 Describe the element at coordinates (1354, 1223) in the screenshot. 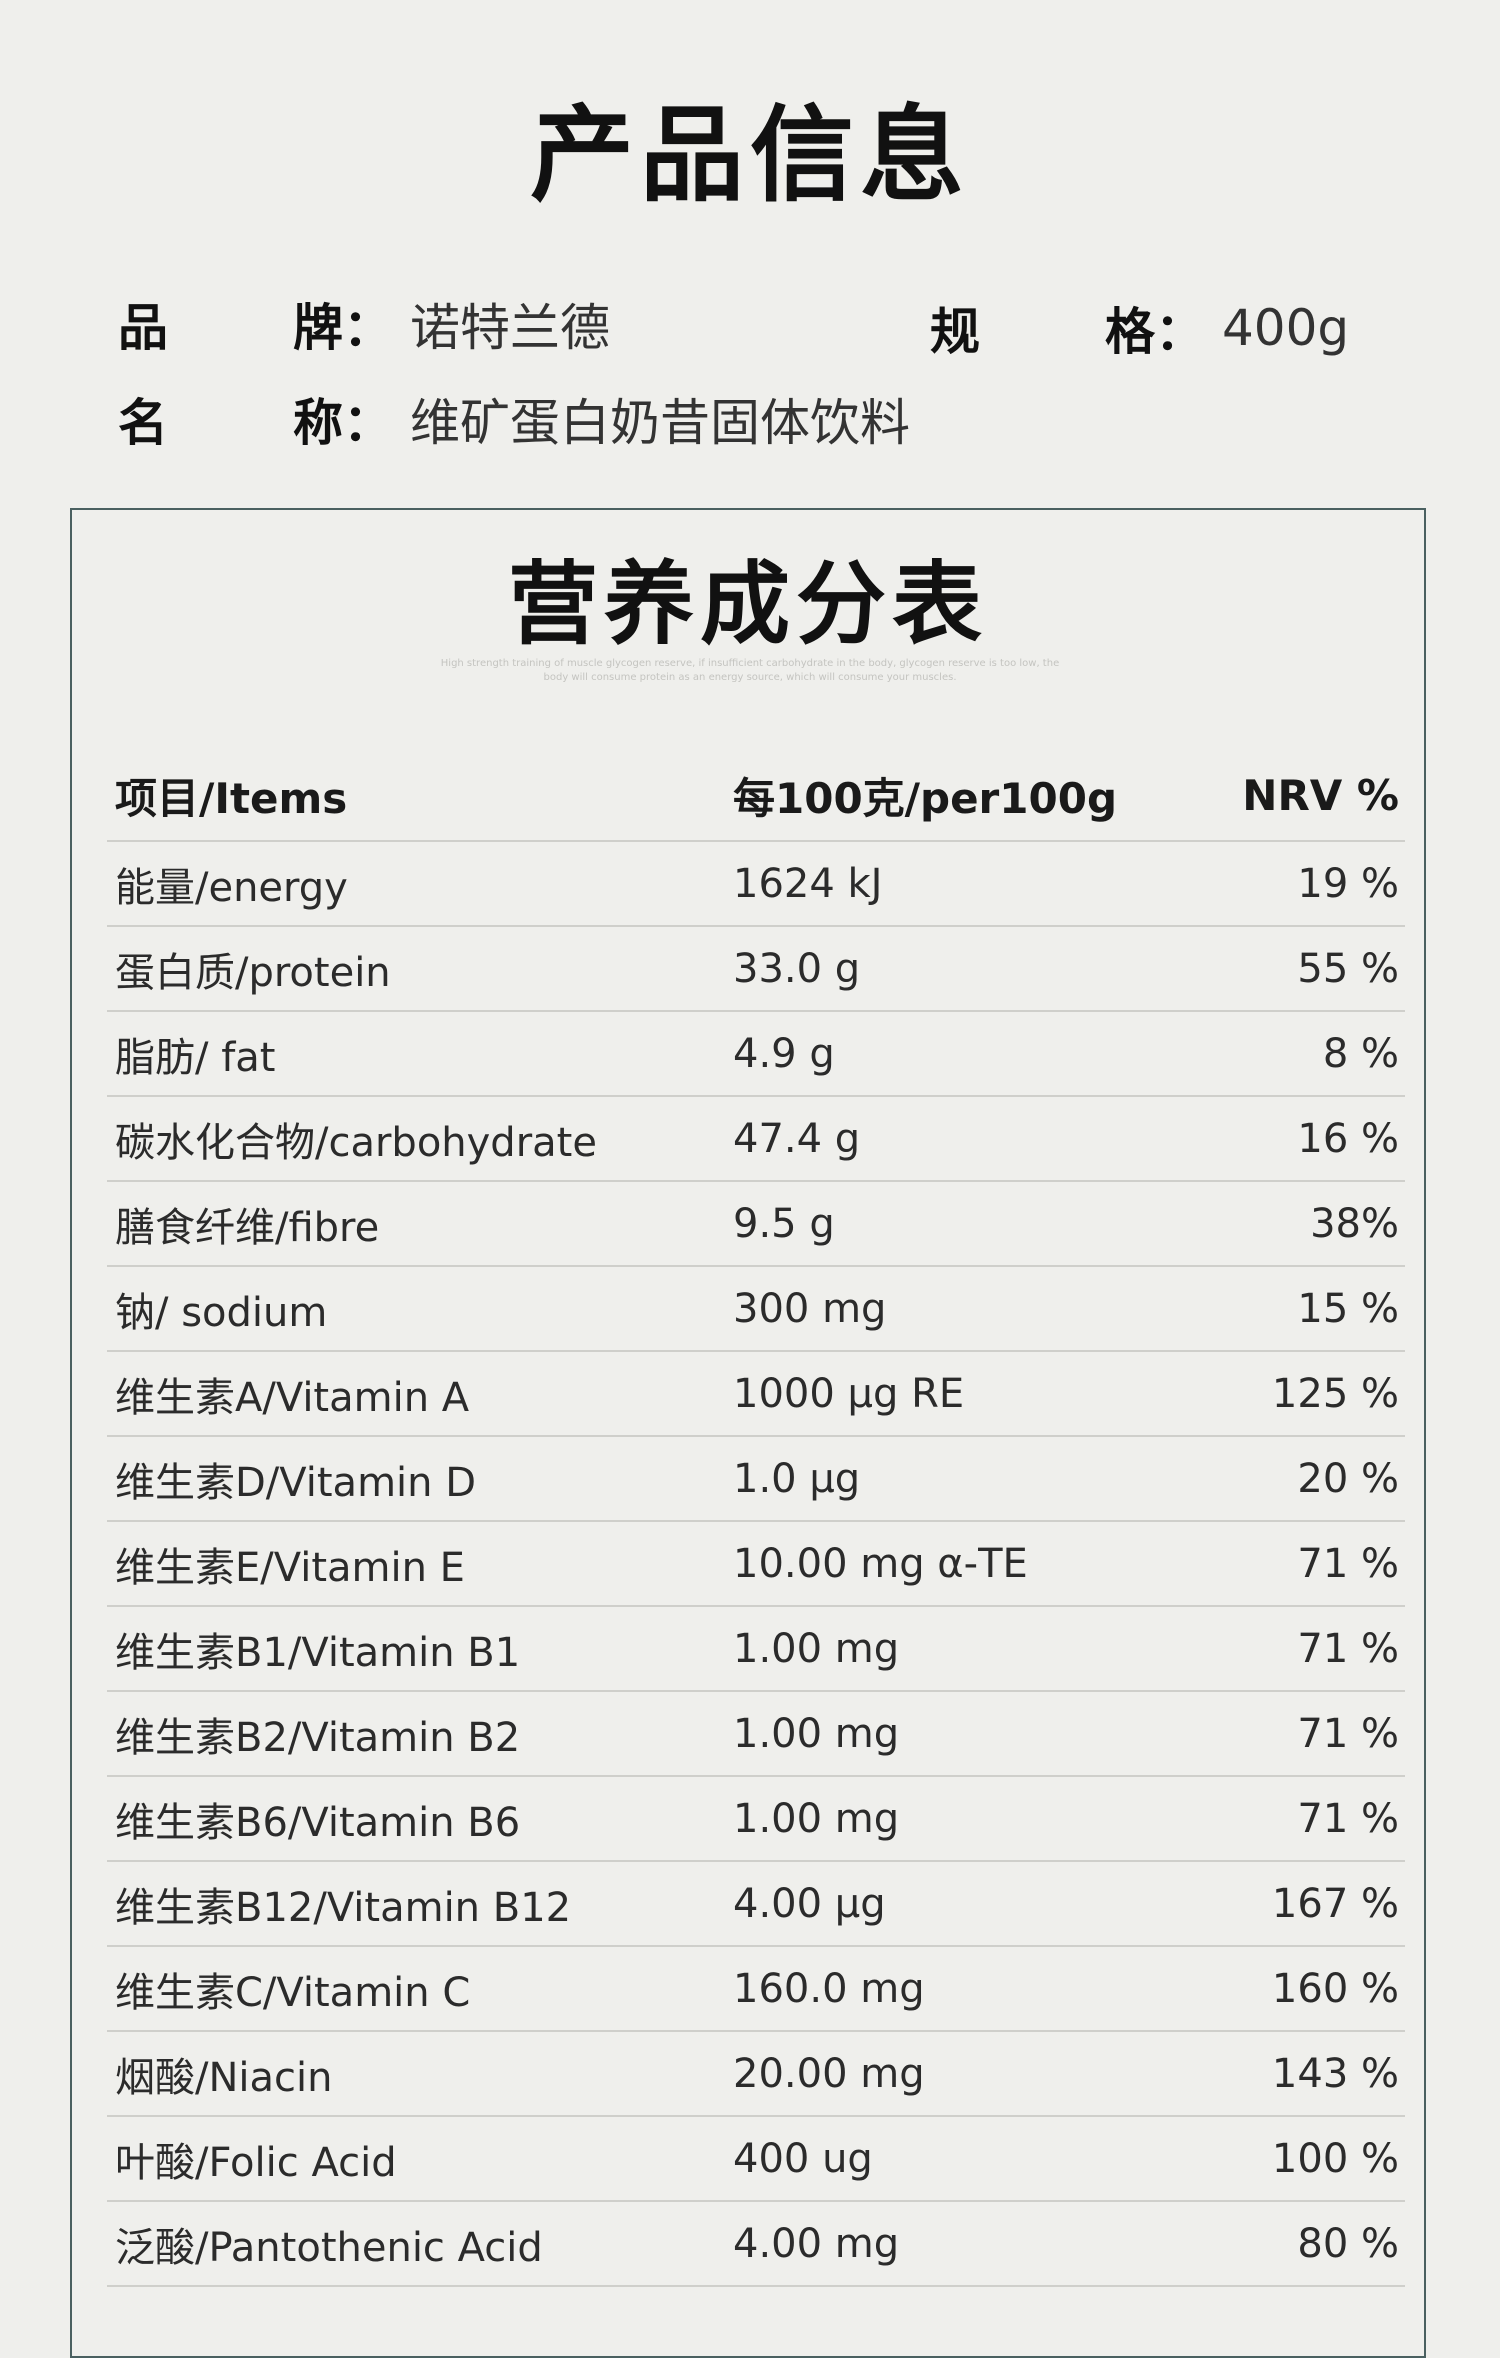

I see `row-nrv: 38%` at that location.